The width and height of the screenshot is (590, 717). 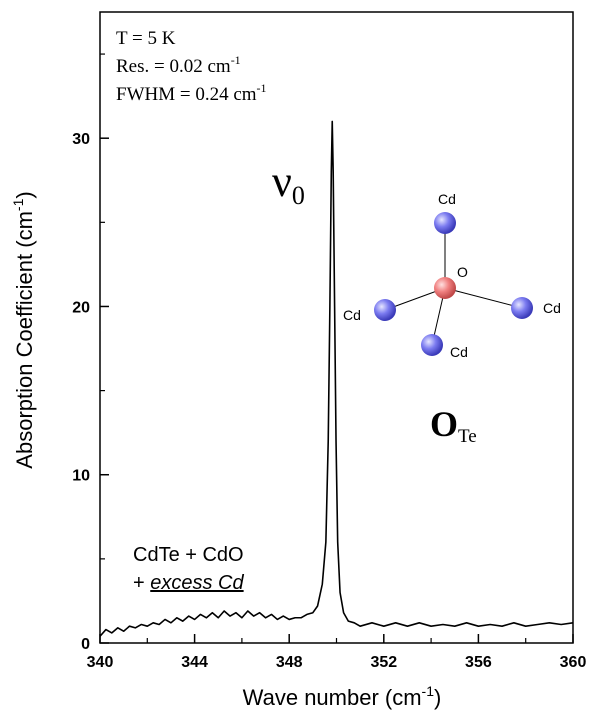 What do you see at coordinates (18, 204) in the screenshot?
I see `y-label-sup: -1` at bounding box center [18, 204].